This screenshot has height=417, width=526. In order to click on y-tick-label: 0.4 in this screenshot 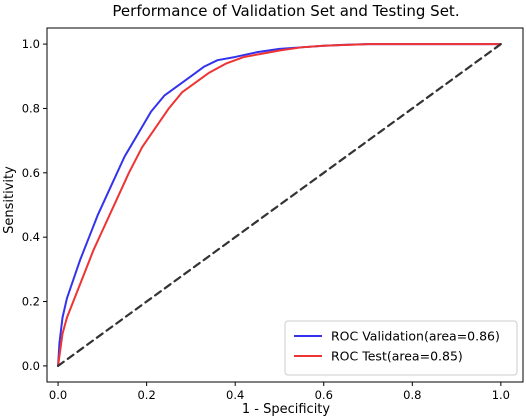, I will do `click(31, 237)`.